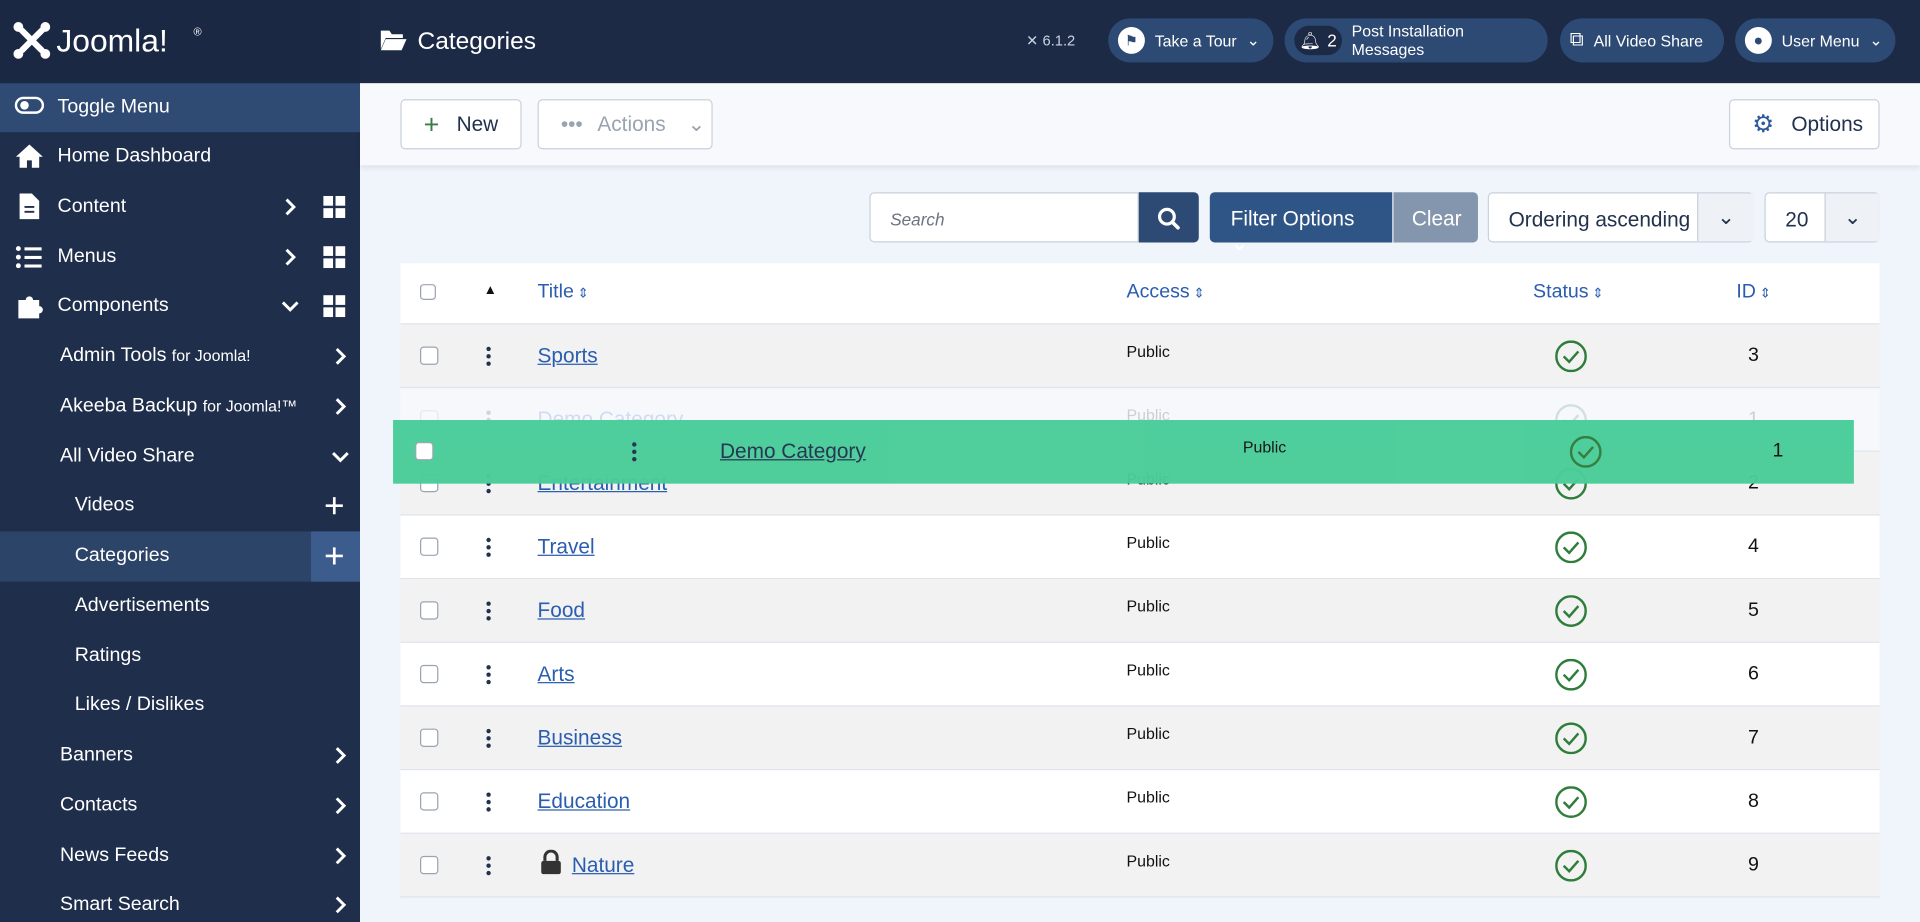  I want to click on menu-item: Home Dashboard, so click(135, 157).